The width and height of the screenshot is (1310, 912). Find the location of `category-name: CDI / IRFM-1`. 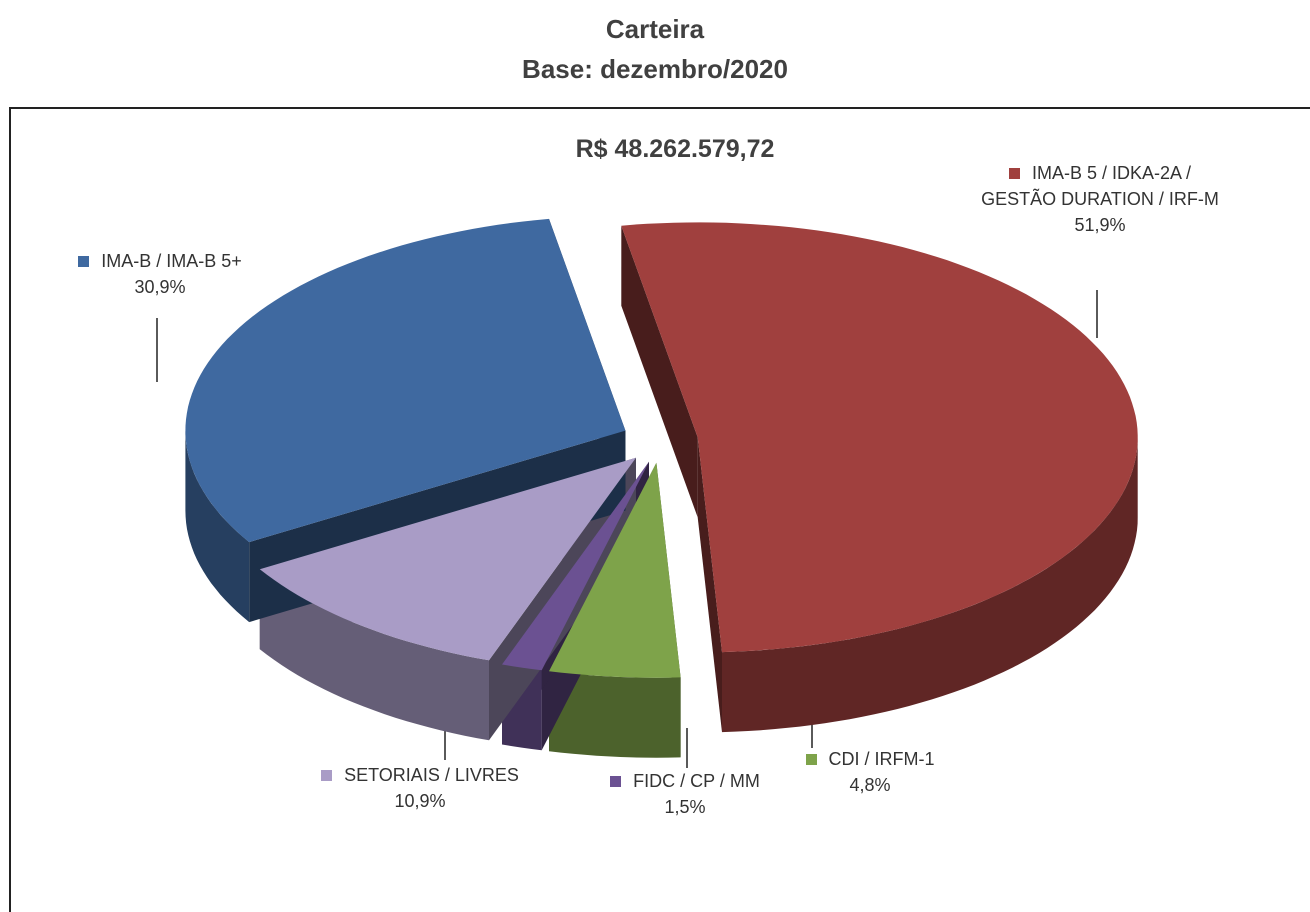

category-name: CDI / IRFM-1 is located at coordinates (881, 759).